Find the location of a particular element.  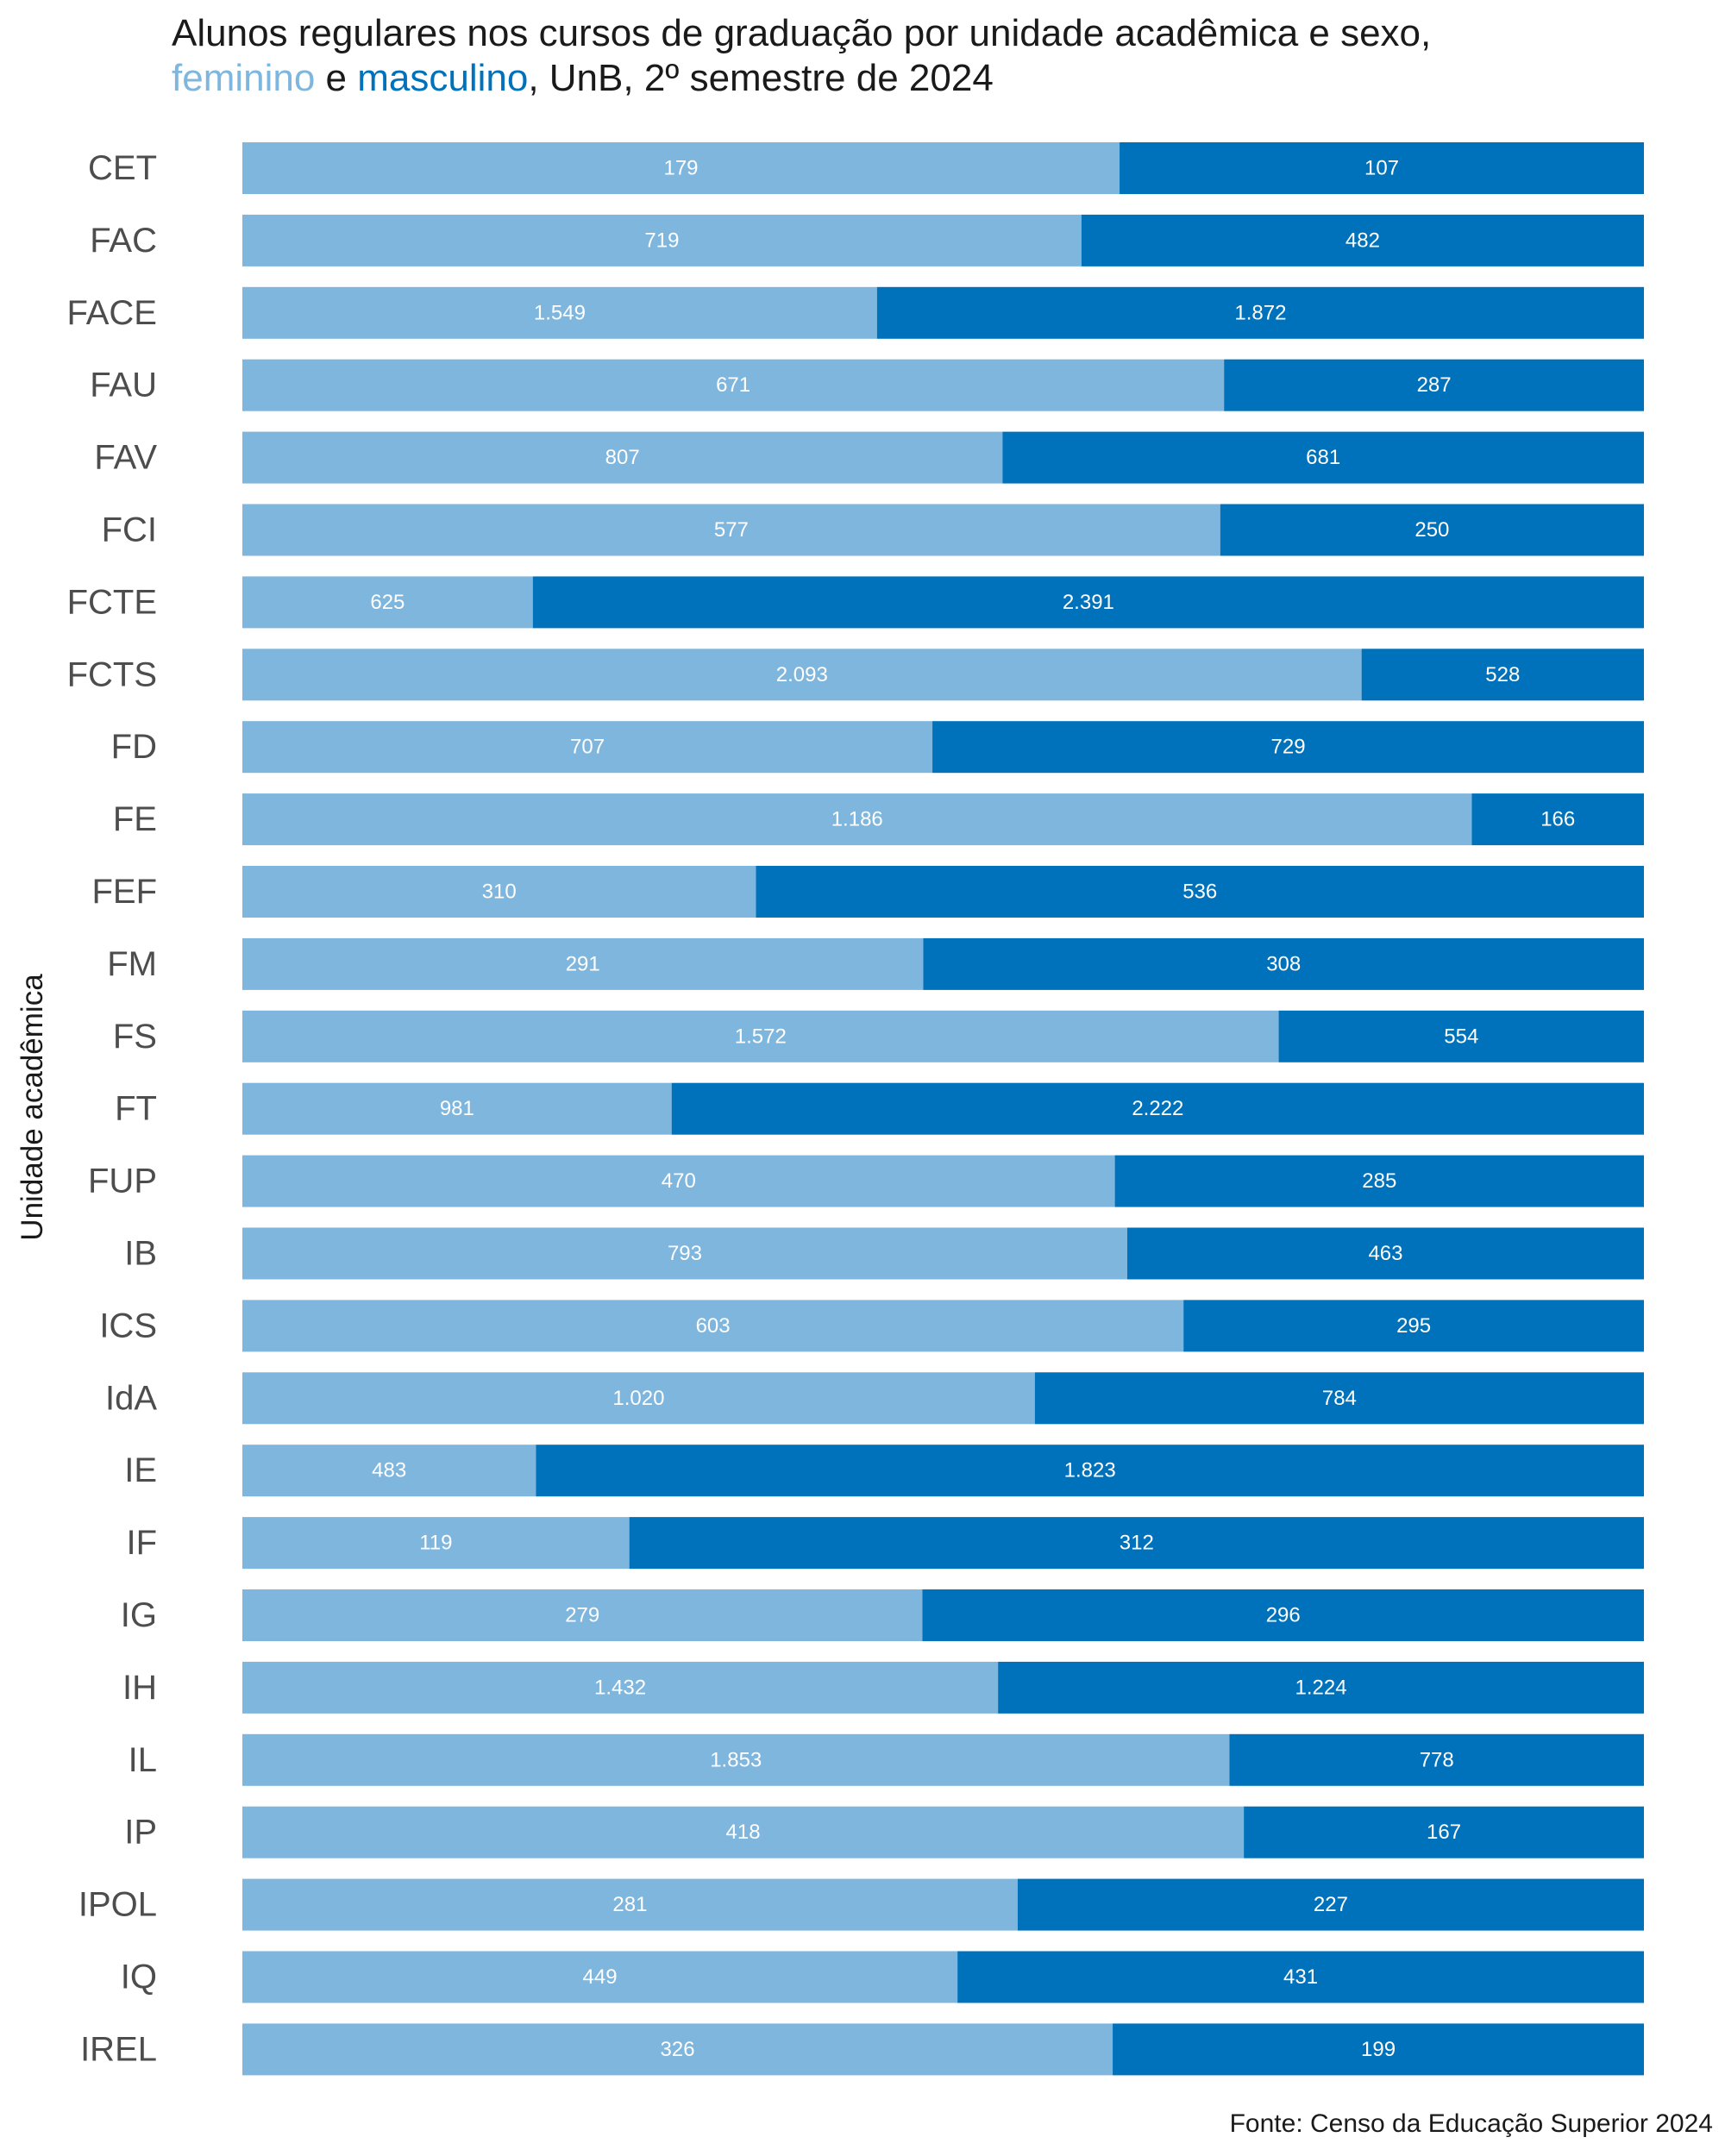

value-label-feminino-irel: 326 is located at coordinates (678, 2049).